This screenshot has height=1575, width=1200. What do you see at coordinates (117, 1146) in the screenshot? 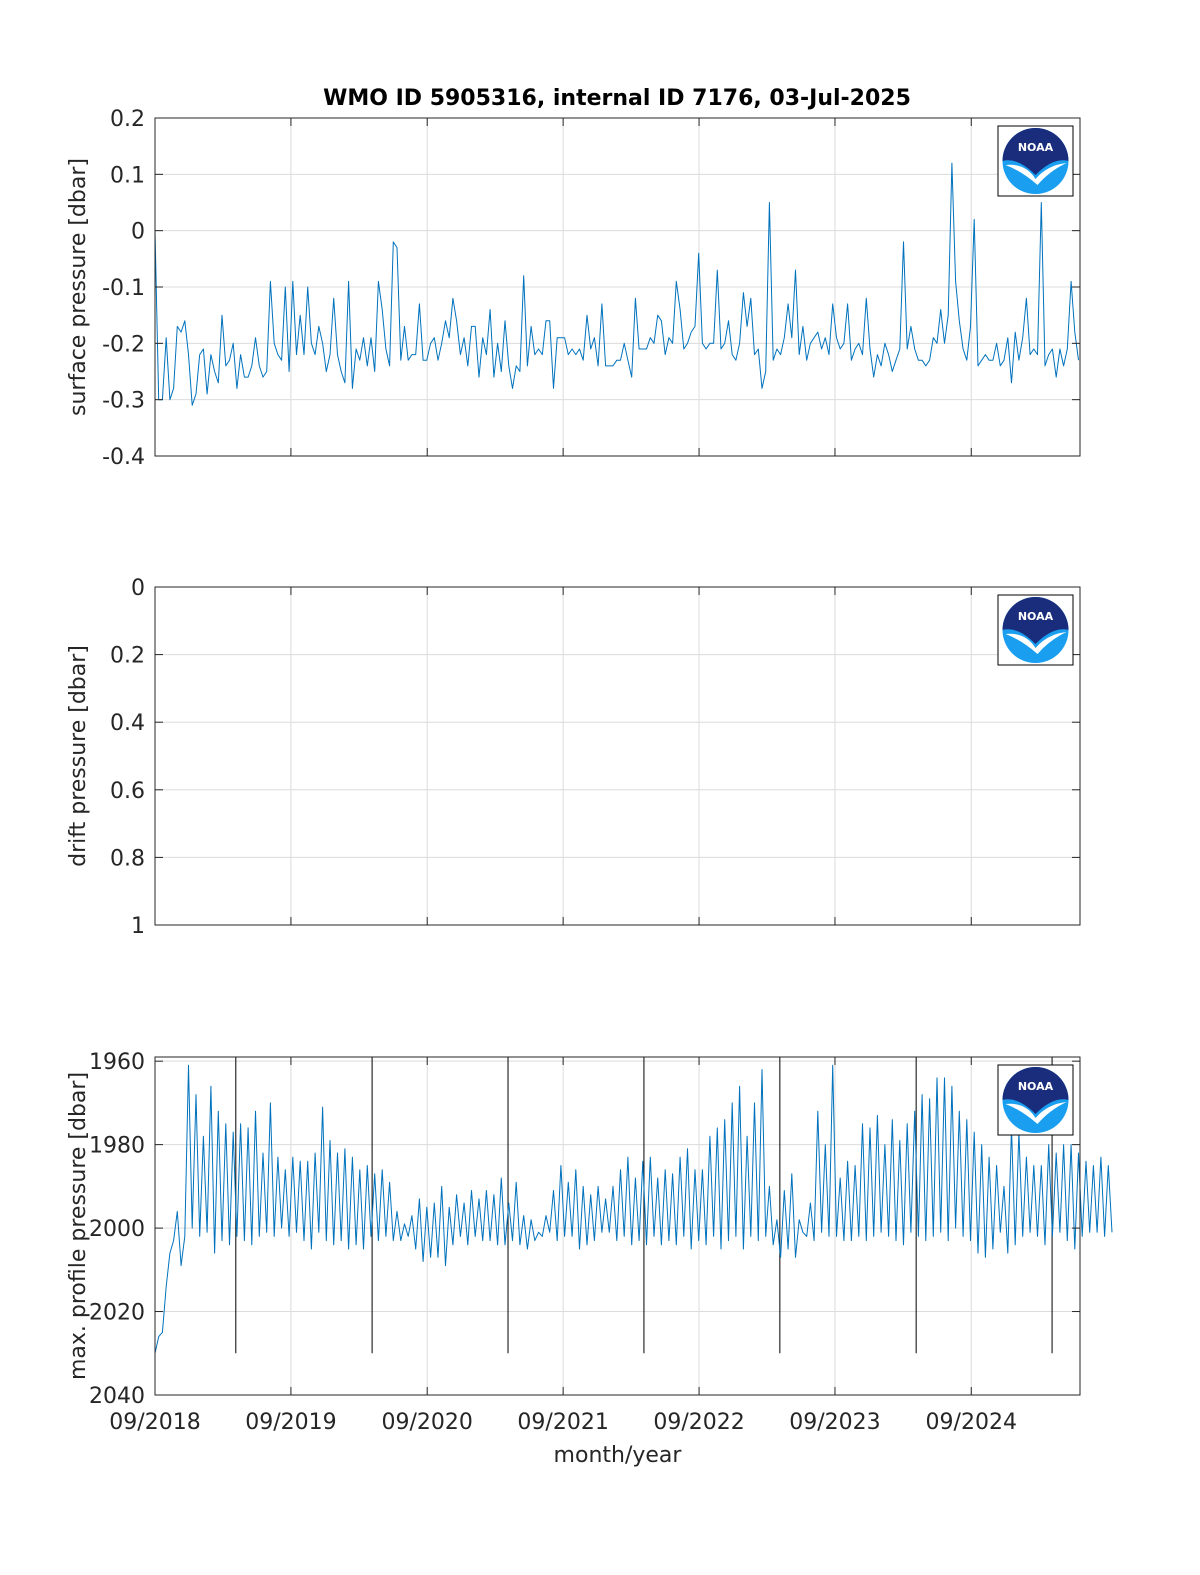
I see `y-tick-label: 1980` at bounding box center [117, 1146].